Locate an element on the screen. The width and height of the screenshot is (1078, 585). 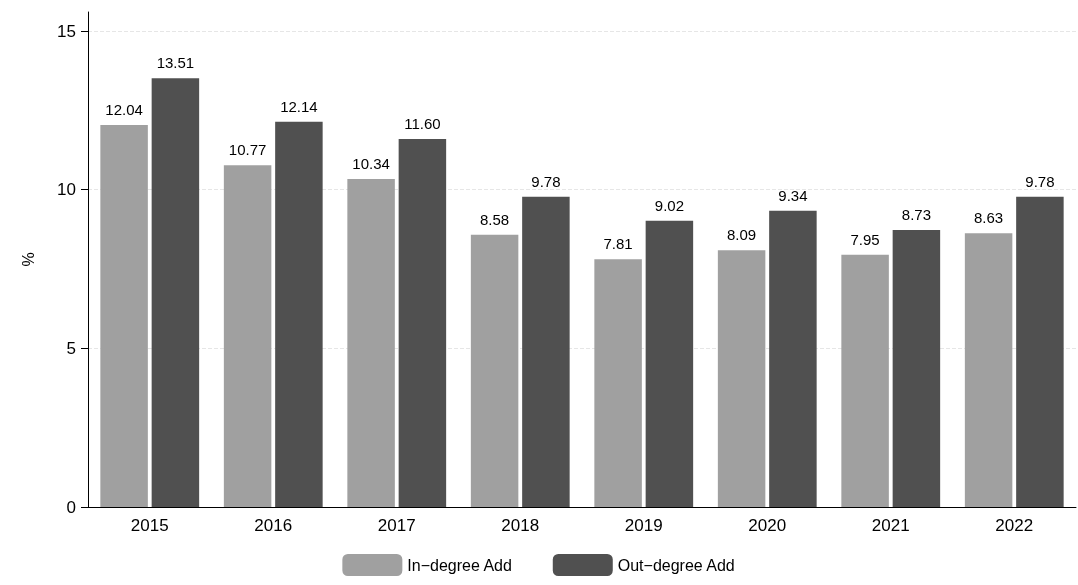
data-label: 8.73 is located at coordinates (916, 214).